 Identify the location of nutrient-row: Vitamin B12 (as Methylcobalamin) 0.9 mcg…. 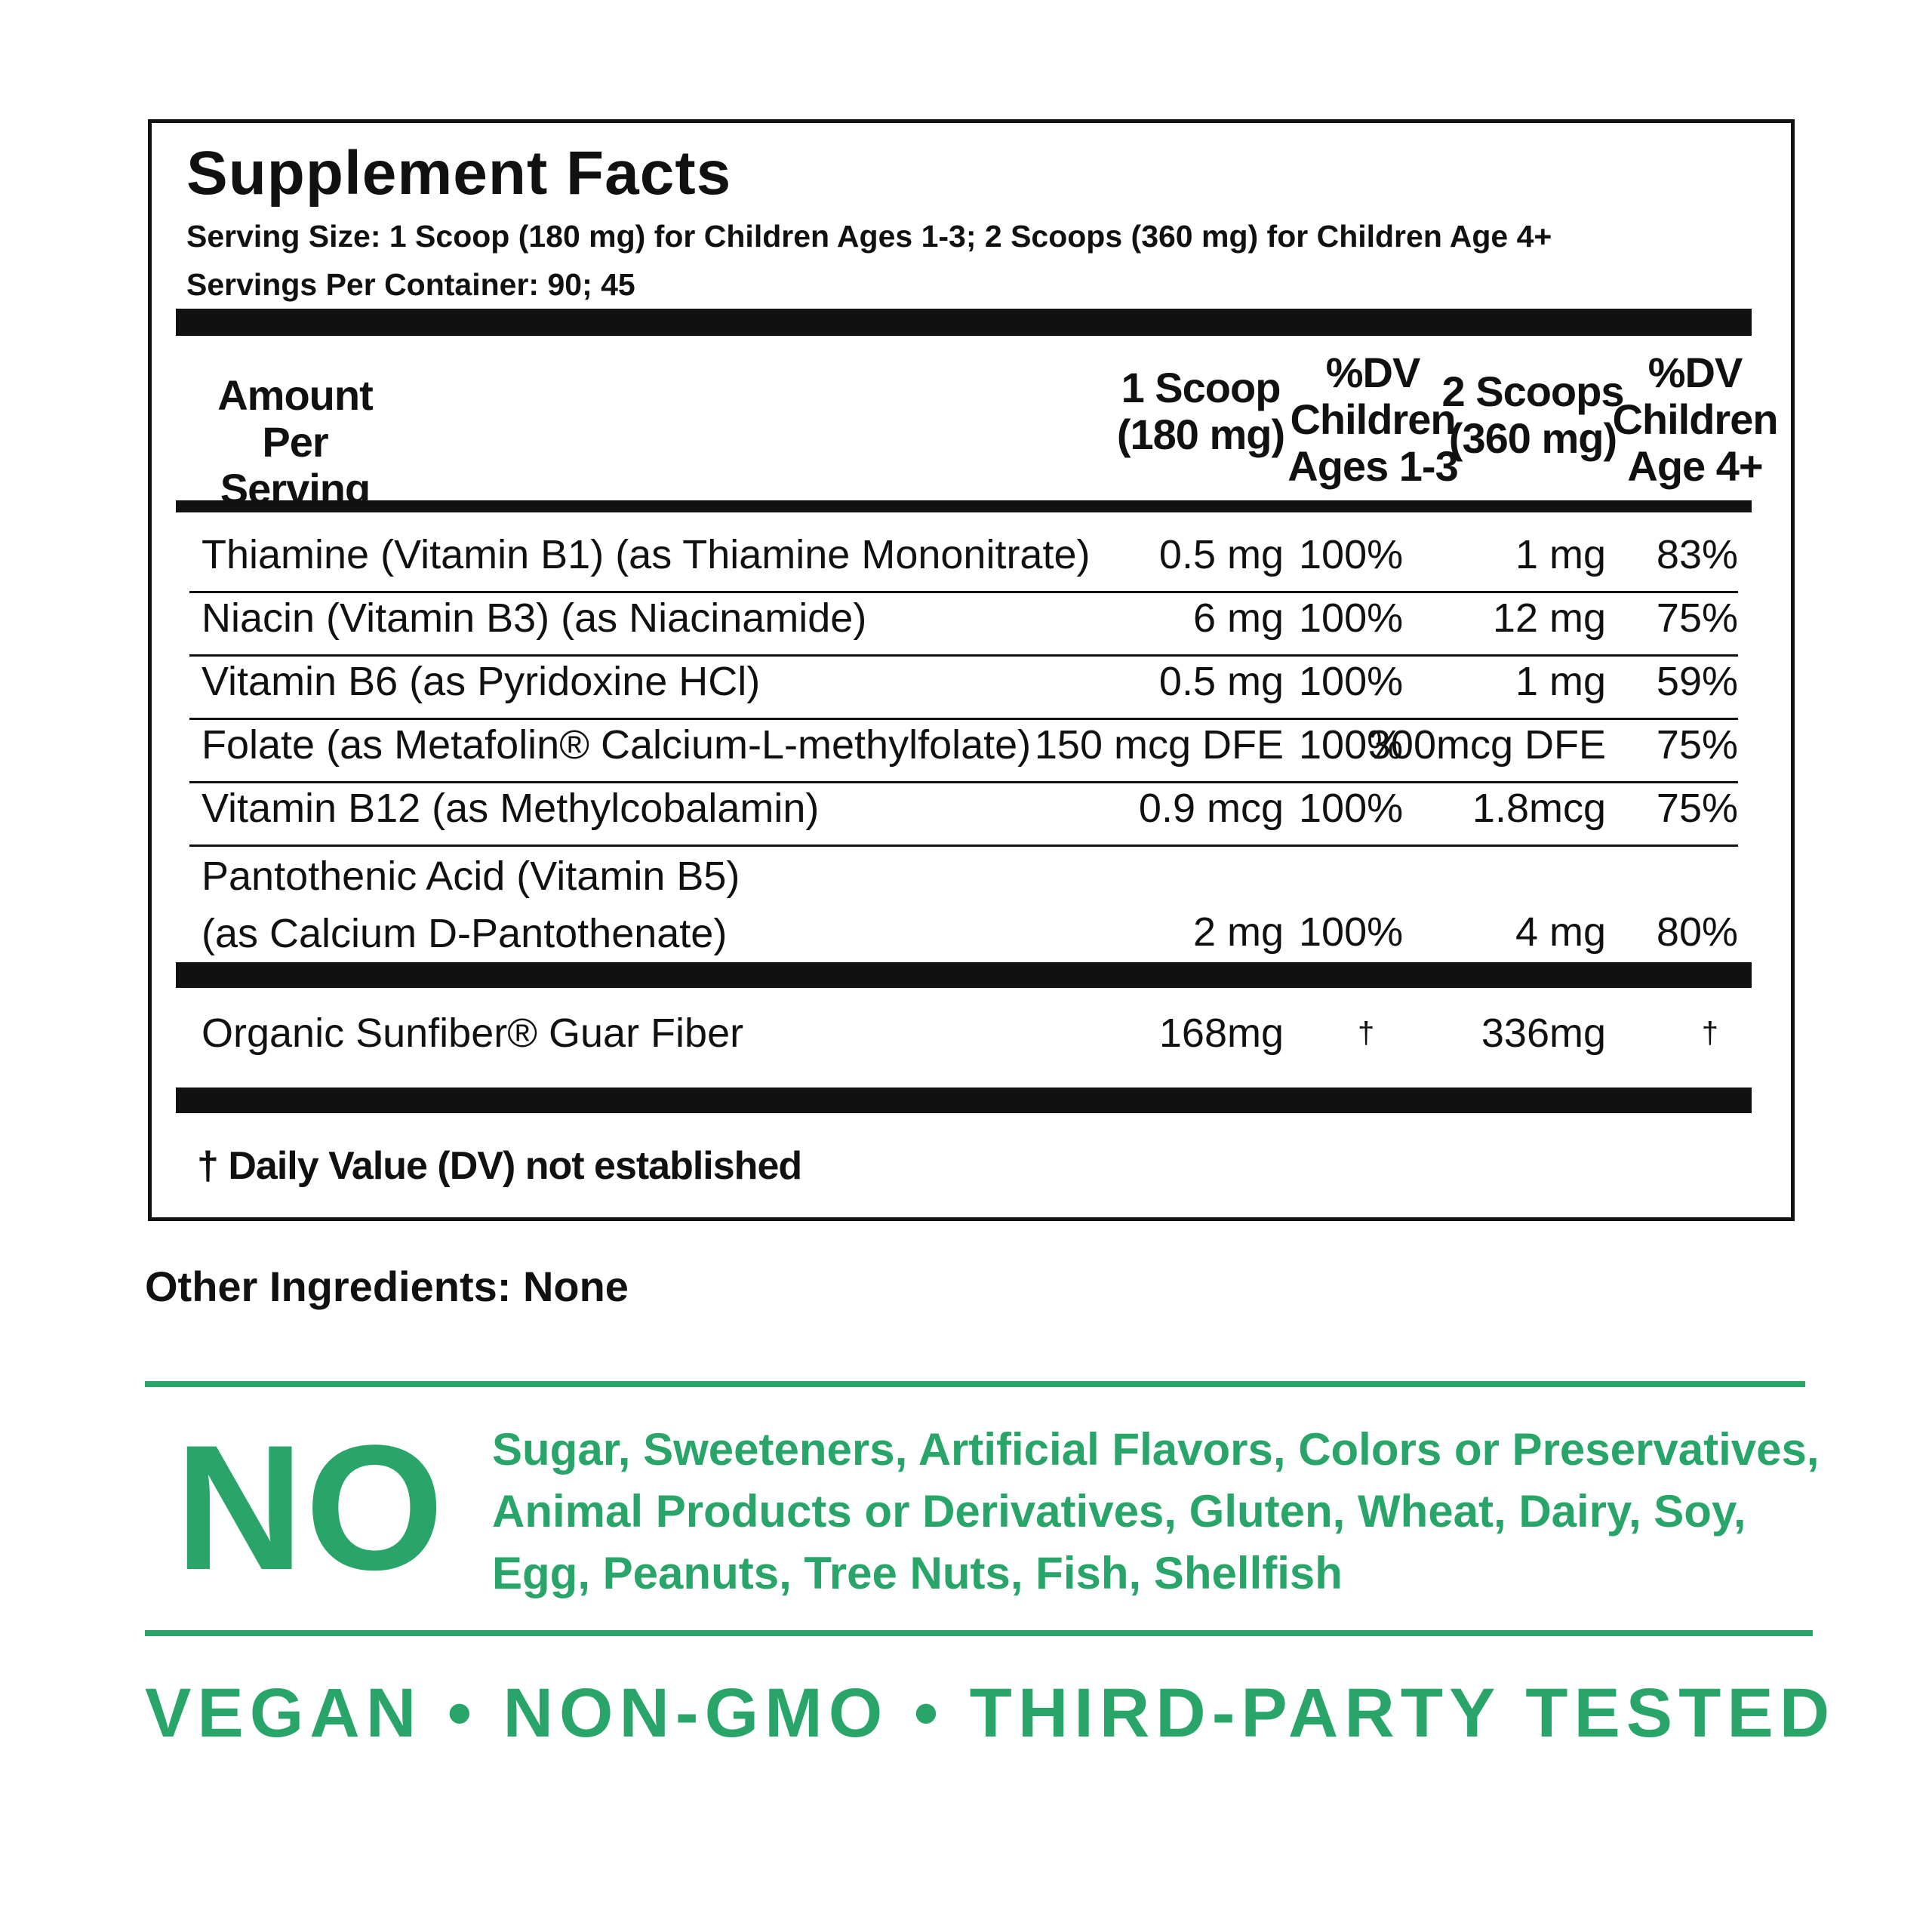
(963, 814).